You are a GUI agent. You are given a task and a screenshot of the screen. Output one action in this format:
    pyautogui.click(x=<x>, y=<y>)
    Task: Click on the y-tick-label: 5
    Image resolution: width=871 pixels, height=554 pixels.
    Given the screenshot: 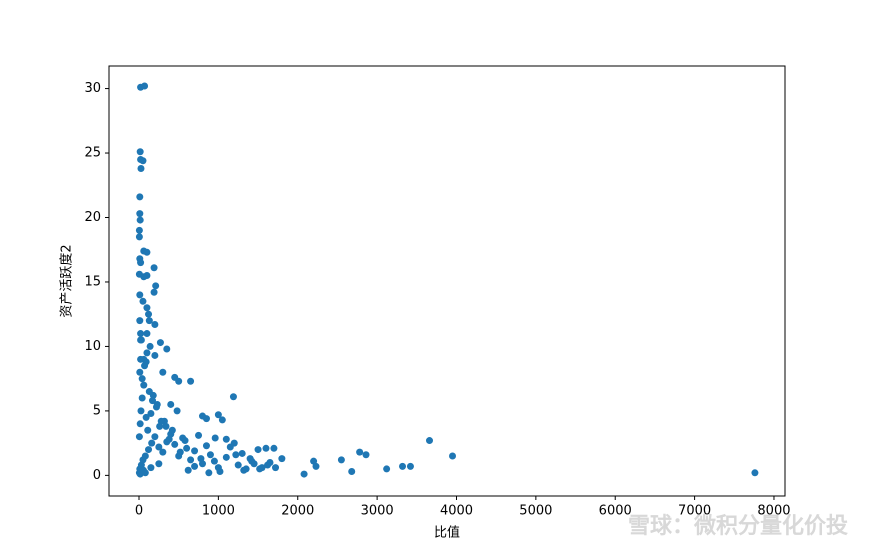 What is the action you would take?
    pyautogui.click(x=97, y=410)
    